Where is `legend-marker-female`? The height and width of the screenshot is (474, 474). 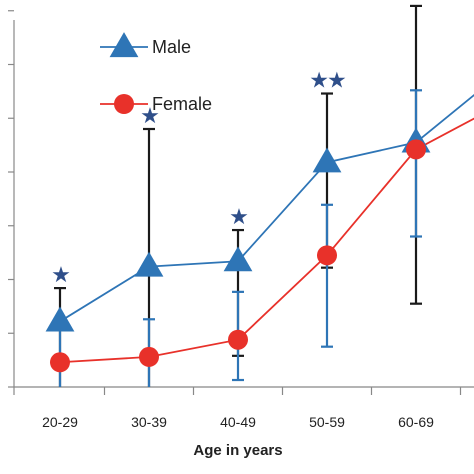
legend-marker-female is located at coordinates (124, 104).